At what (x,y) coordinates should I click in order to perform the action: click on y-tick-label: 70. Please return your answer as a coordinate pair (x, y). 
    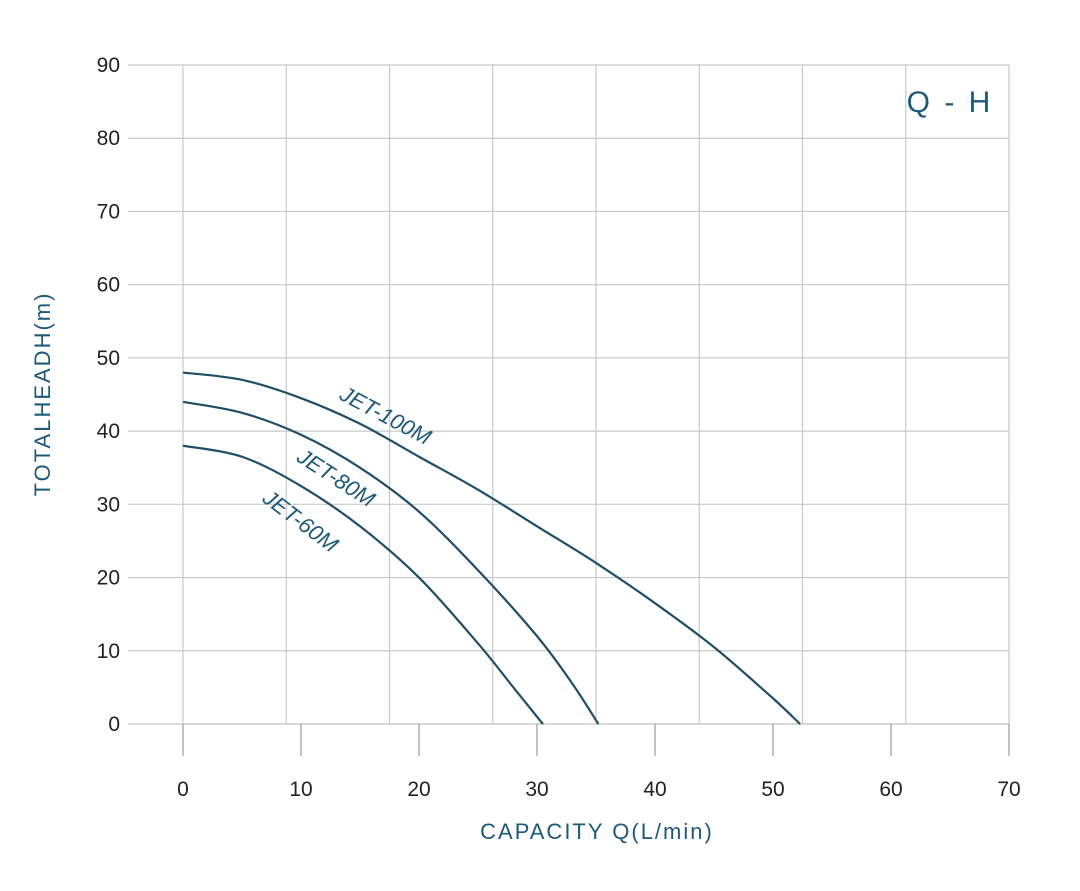
    Looking at the image, I should click on (108, 211).